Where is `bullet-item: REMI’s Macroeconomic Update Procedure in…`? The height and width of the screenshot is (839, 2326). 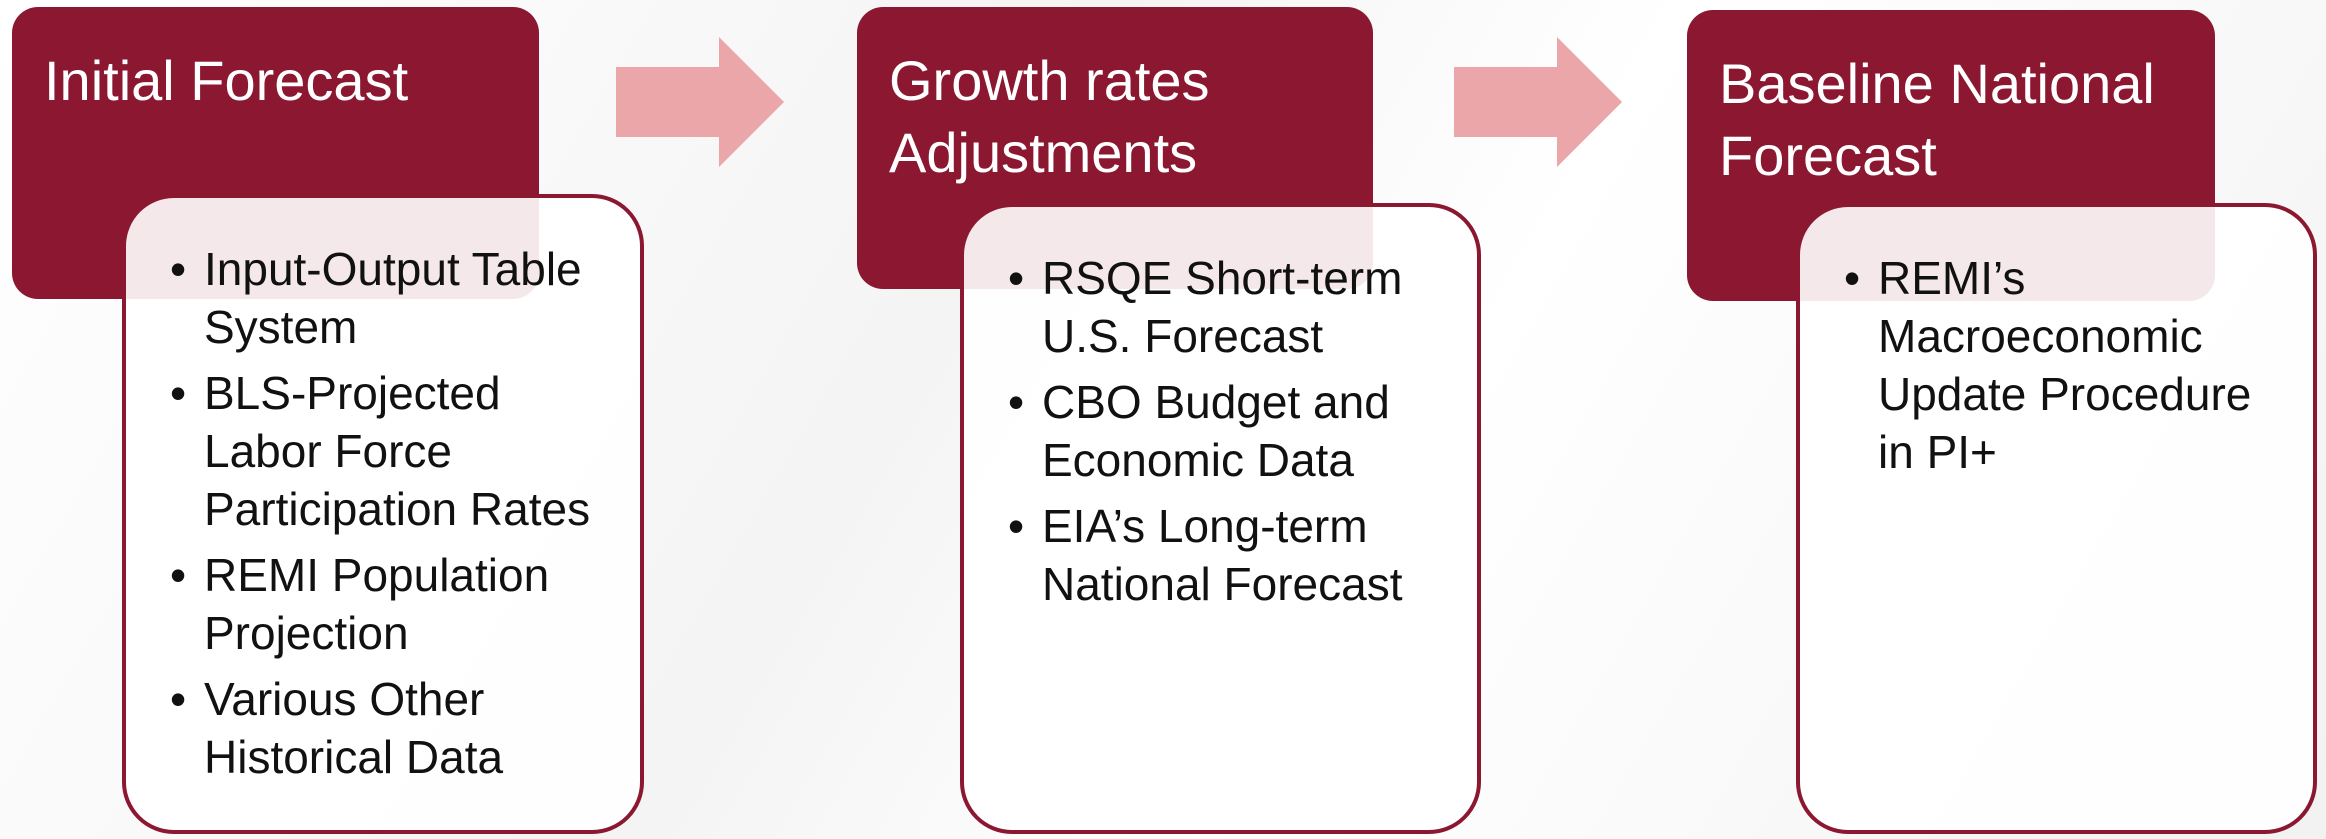 bullet-item: REMI’s Macroeconomic Update Procedure in… is located at coordinates (2063, 365).